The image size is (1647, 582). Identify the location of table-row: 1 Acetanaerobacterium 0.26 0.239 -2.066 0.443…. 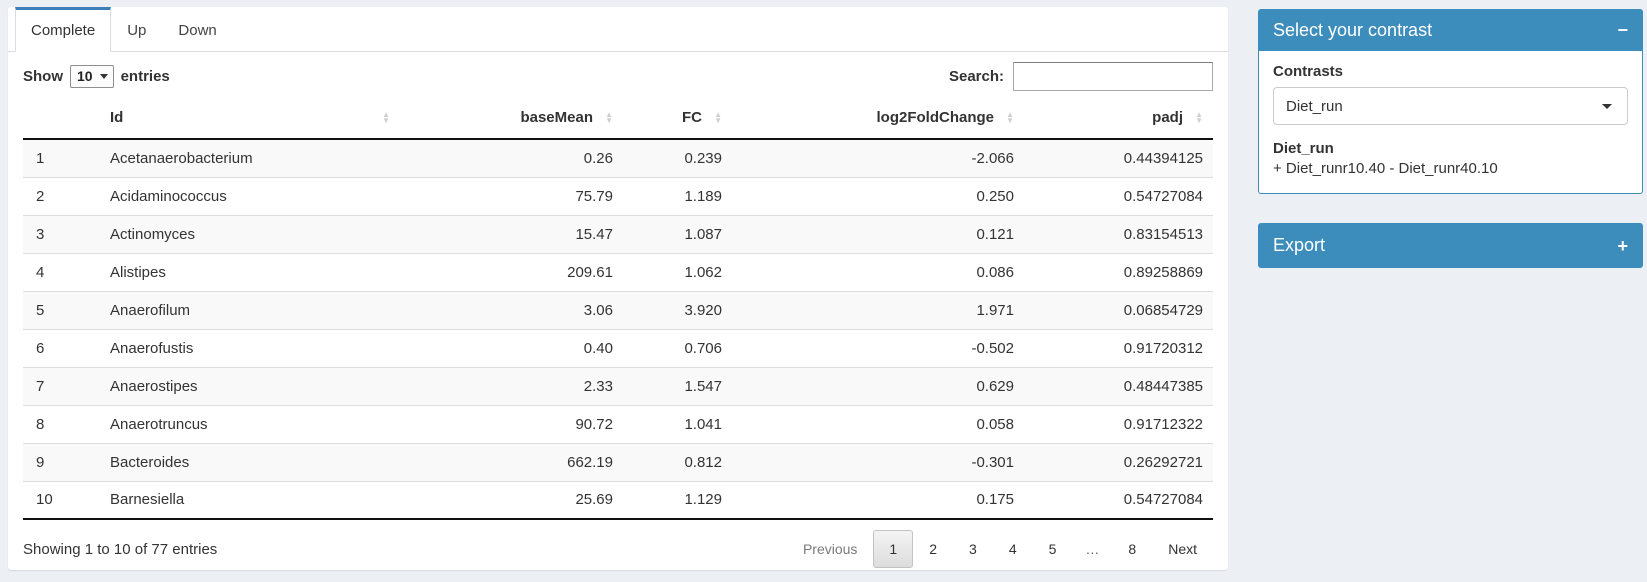
(618, 158).